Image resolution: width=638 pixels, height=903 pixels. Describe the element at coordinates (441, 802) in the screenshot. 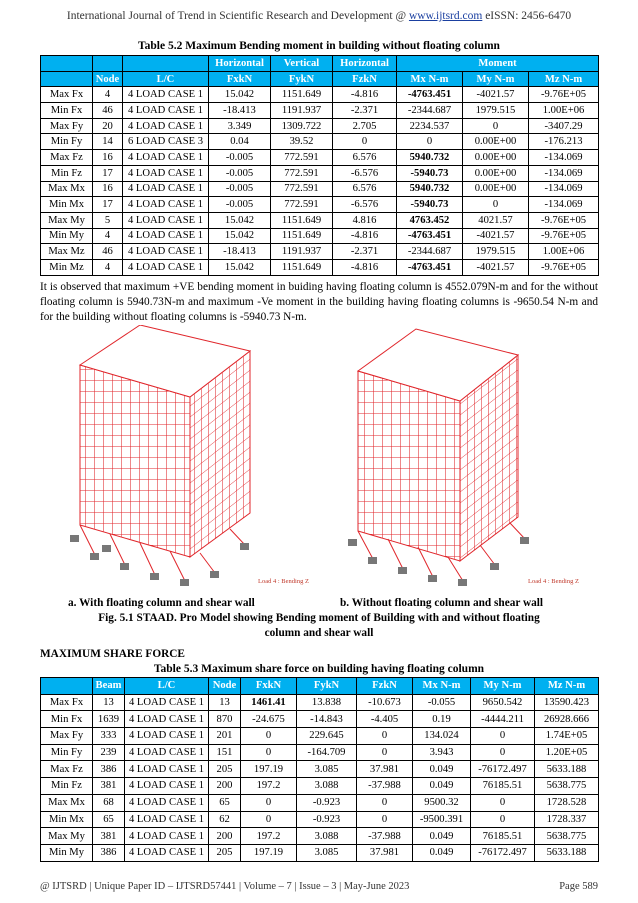

I see `table-cell: 9500.32` at that location.